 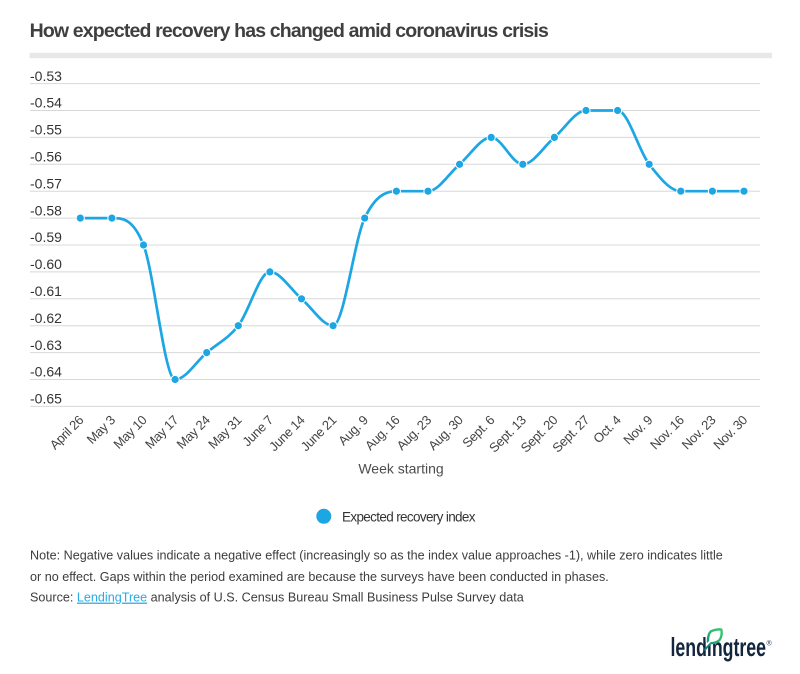 What do you see at coordinates (46, 183) in the screenshot?
I see `svg-text: -0.57` at bounding box center [46, 183].